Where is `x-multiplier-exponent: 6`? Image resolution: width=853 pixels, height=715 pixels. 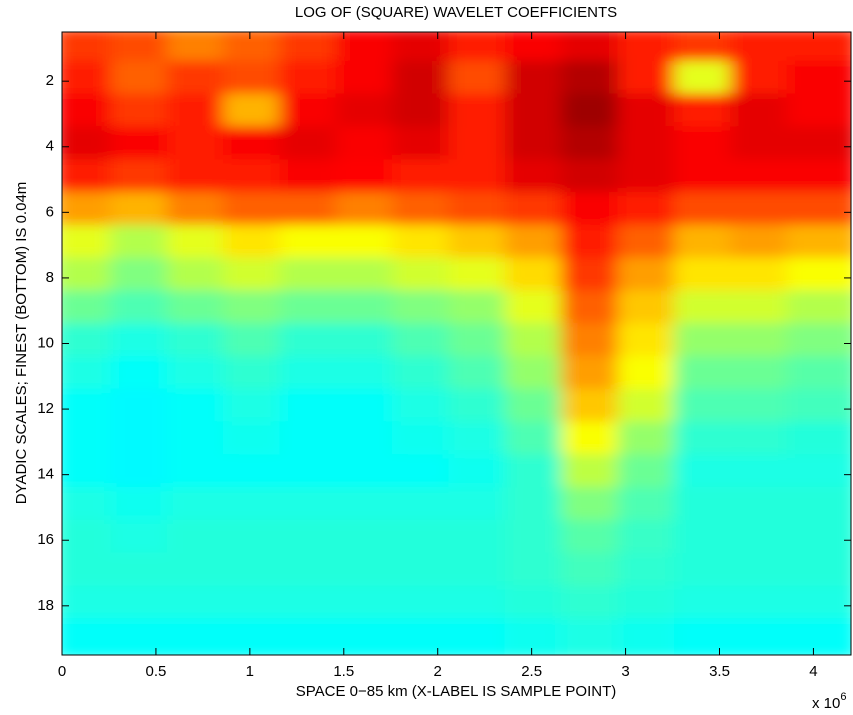
x-multiplier-exponent: 6 is located at coordinates (843, 697).